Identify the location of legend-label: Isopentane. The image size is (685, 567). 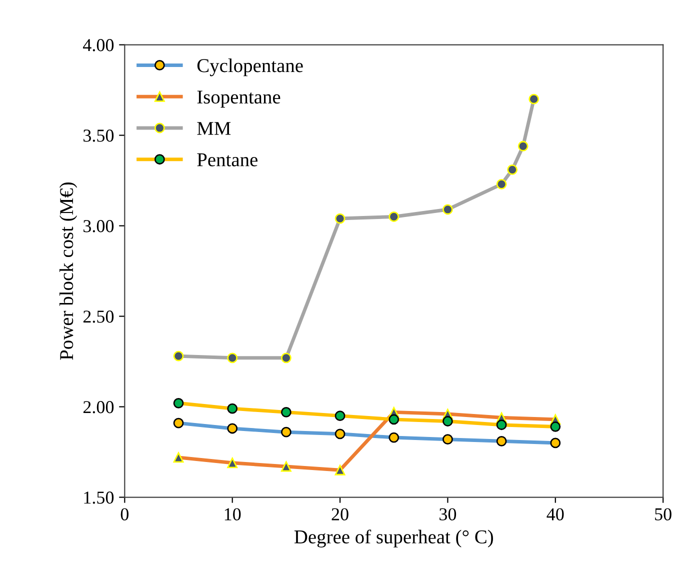
(238, 99).